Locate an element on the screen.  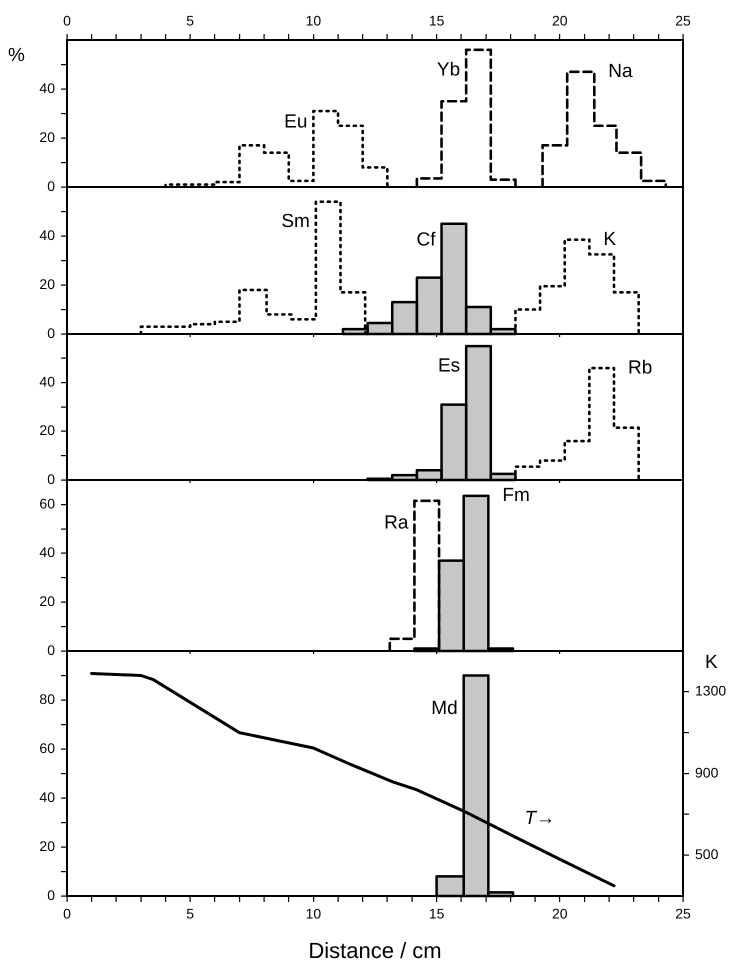
x-axis-title: Distance / cm is located at coordinates (375, 950).